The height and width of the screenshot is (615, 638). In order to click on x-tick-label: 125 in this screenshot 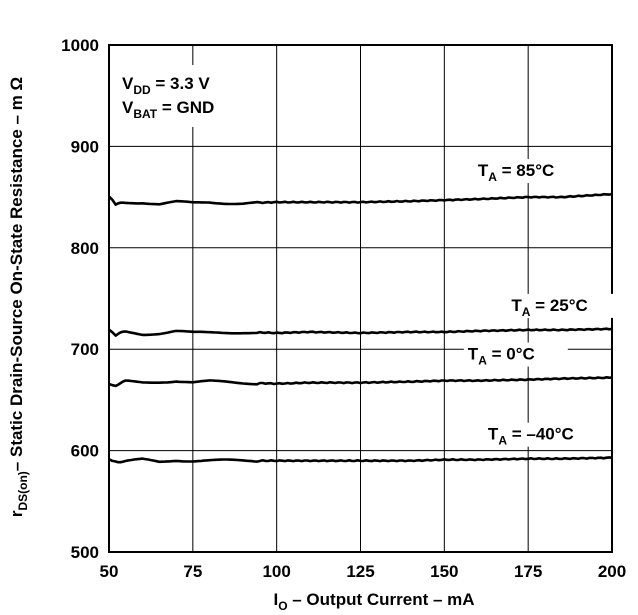, I will do `click(360, 571)`.